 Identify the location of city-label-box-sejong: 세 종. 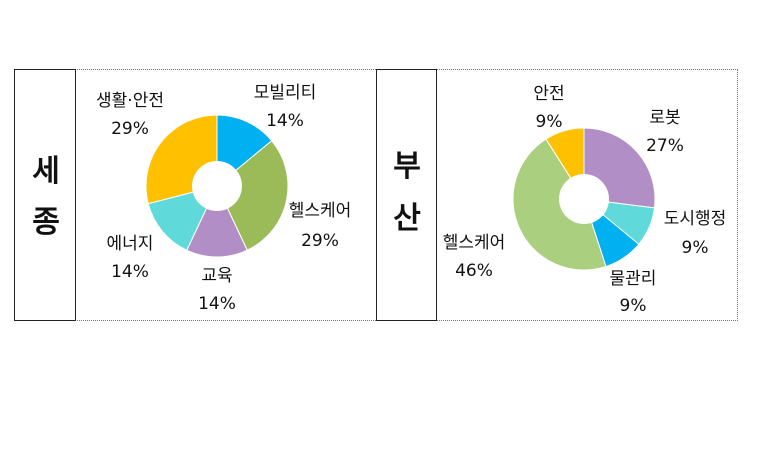
(45, 195).